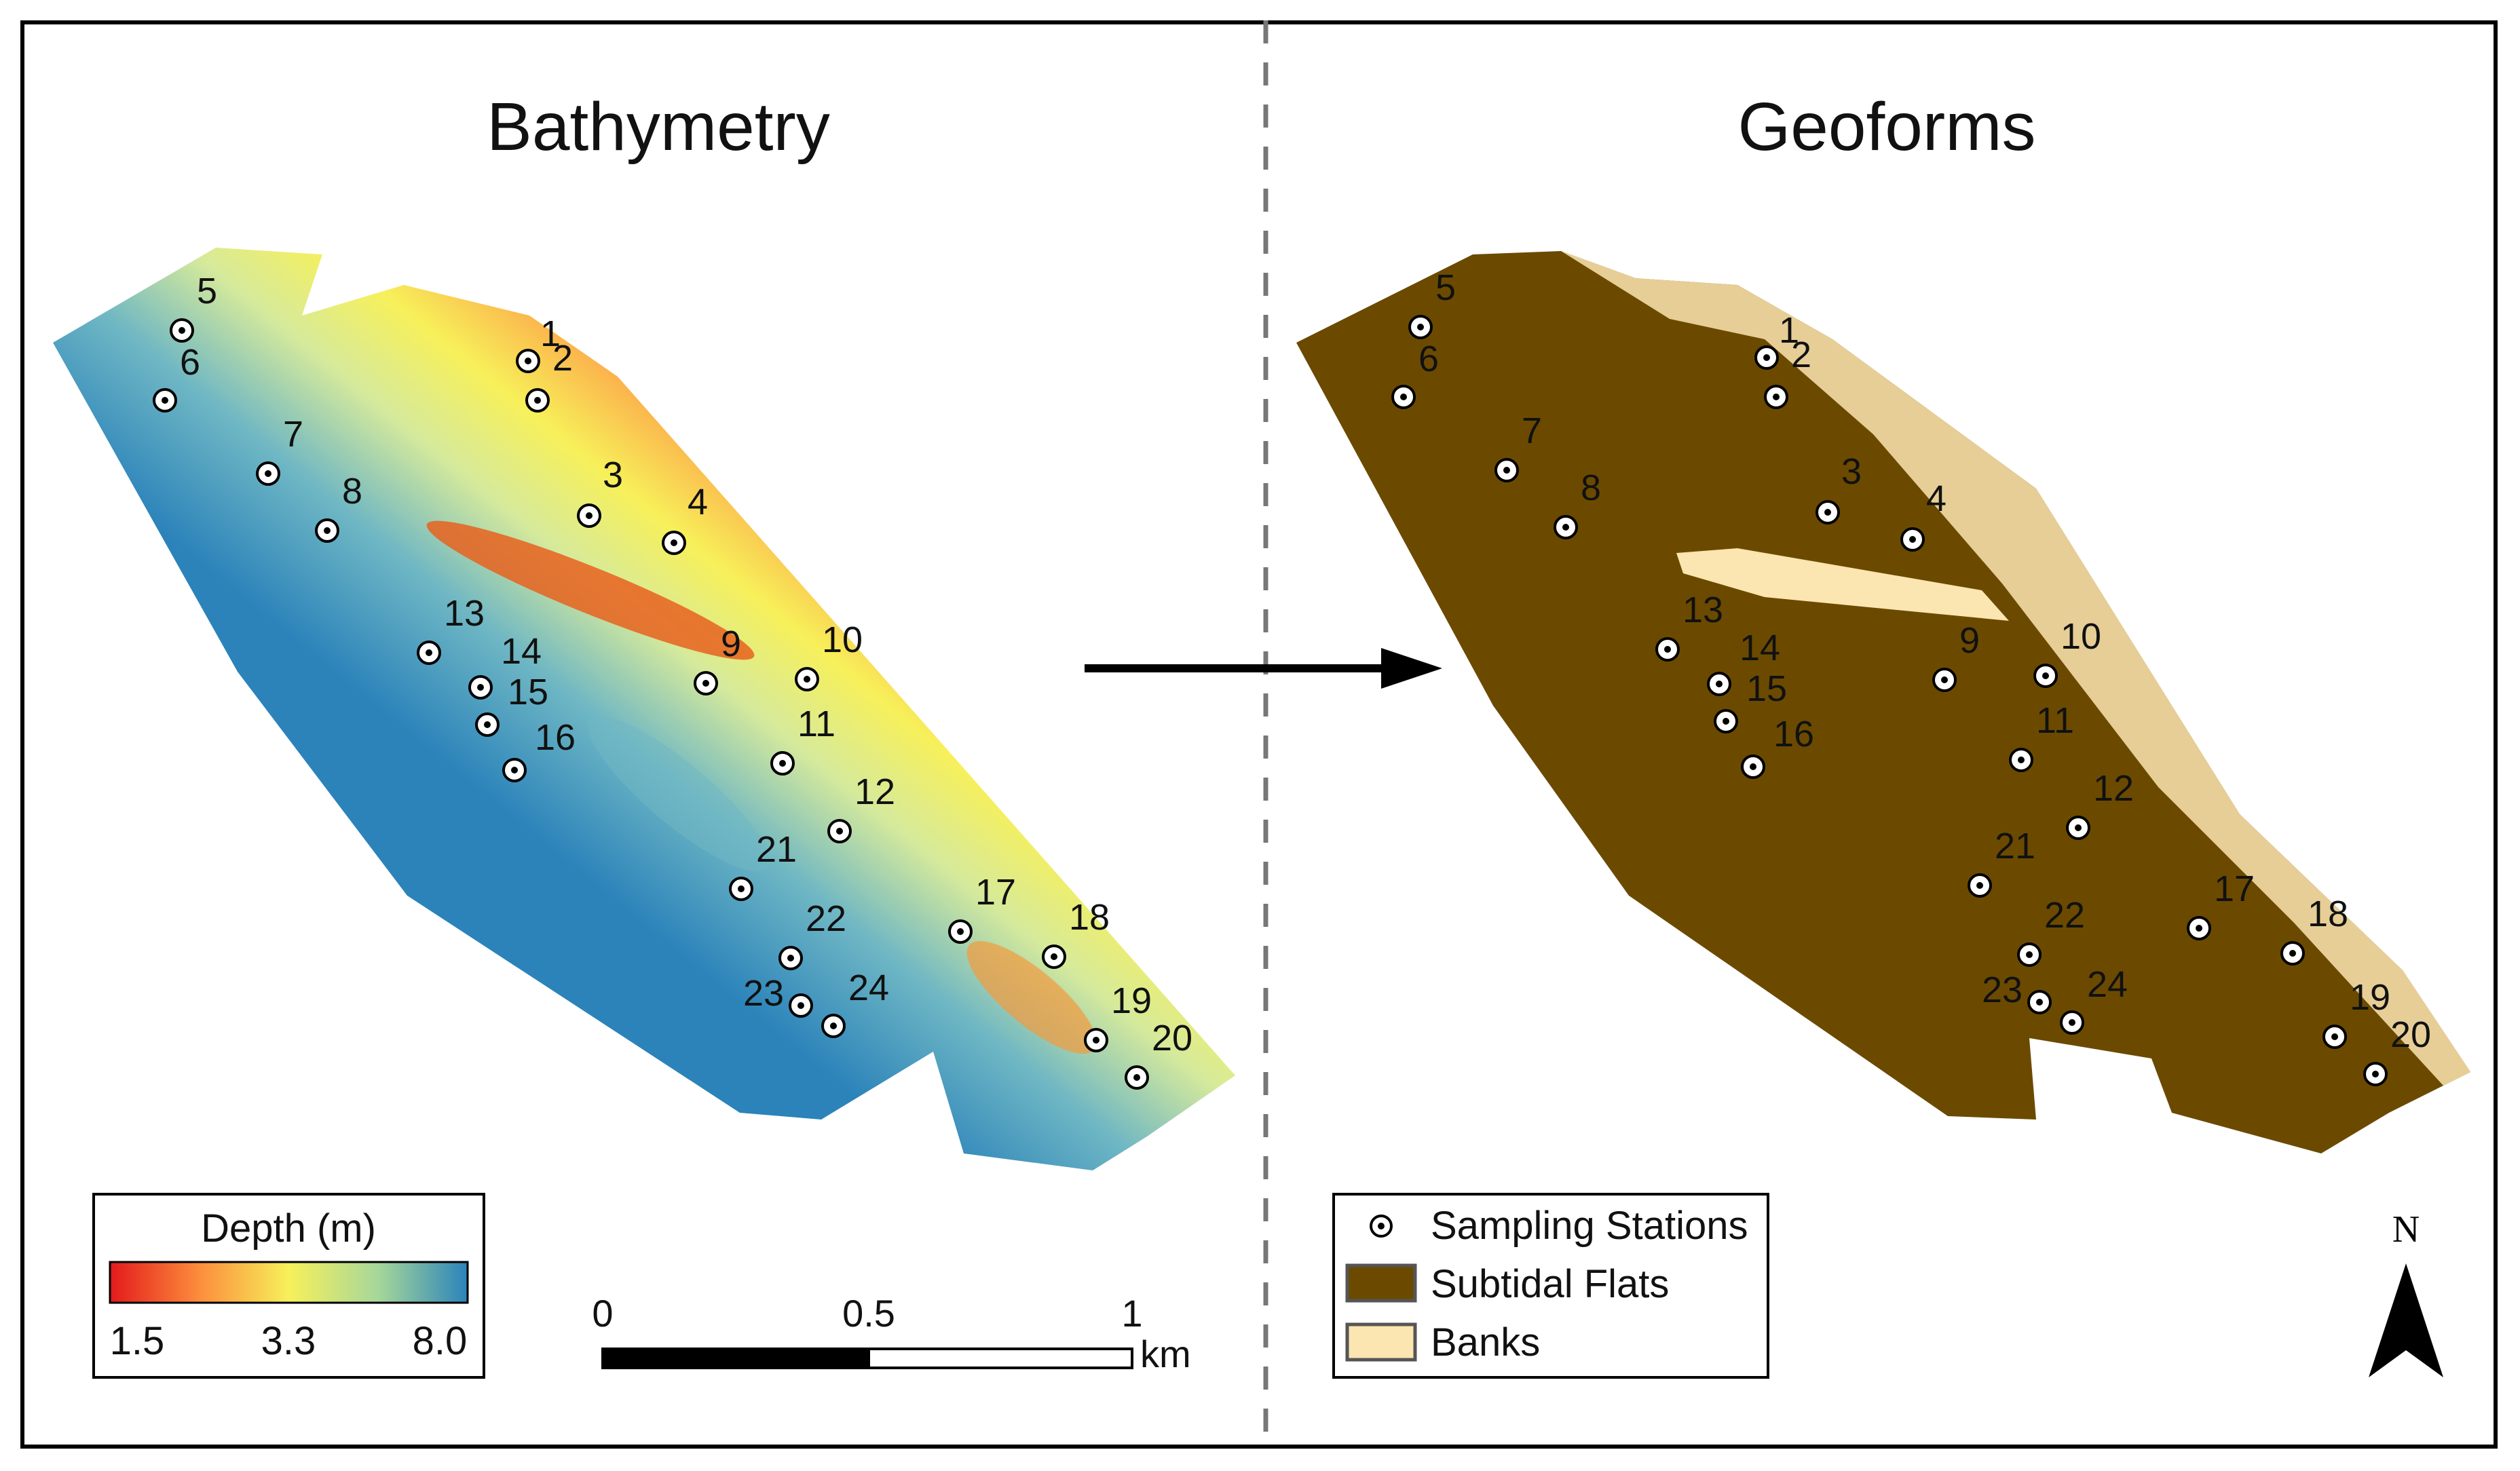 The width and height of the screenshot is (2520, 1471). I want to click on station-22-bathymetry: 22, so click(812, 934).